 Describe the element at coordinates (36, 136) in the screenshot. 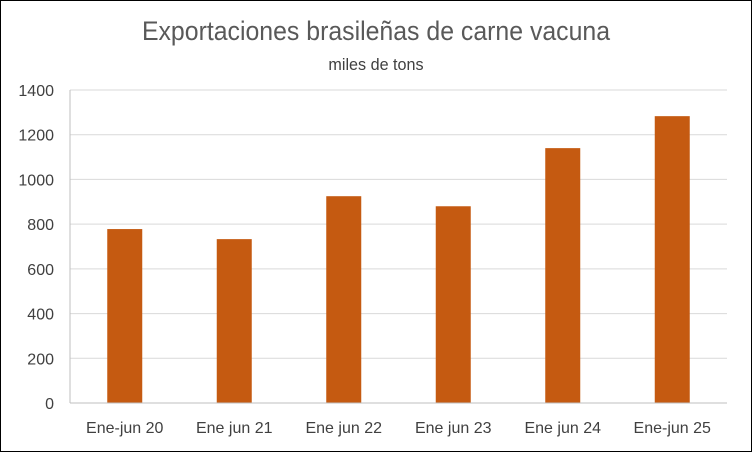

I see `y-tick-label: 1200` at that location.